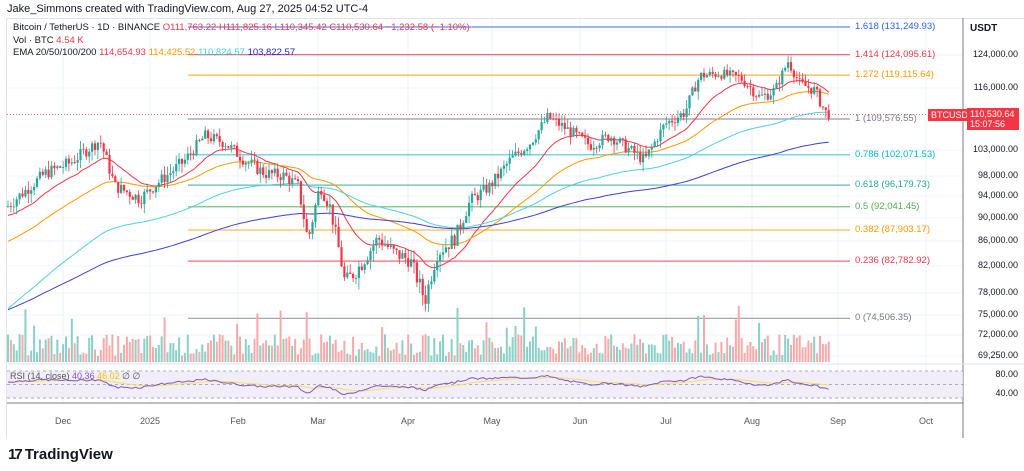 The width and height of the screenshot is (1024, 471). I want to click on change-value: −1,232.58 (−1.10%), so click(427, 27).